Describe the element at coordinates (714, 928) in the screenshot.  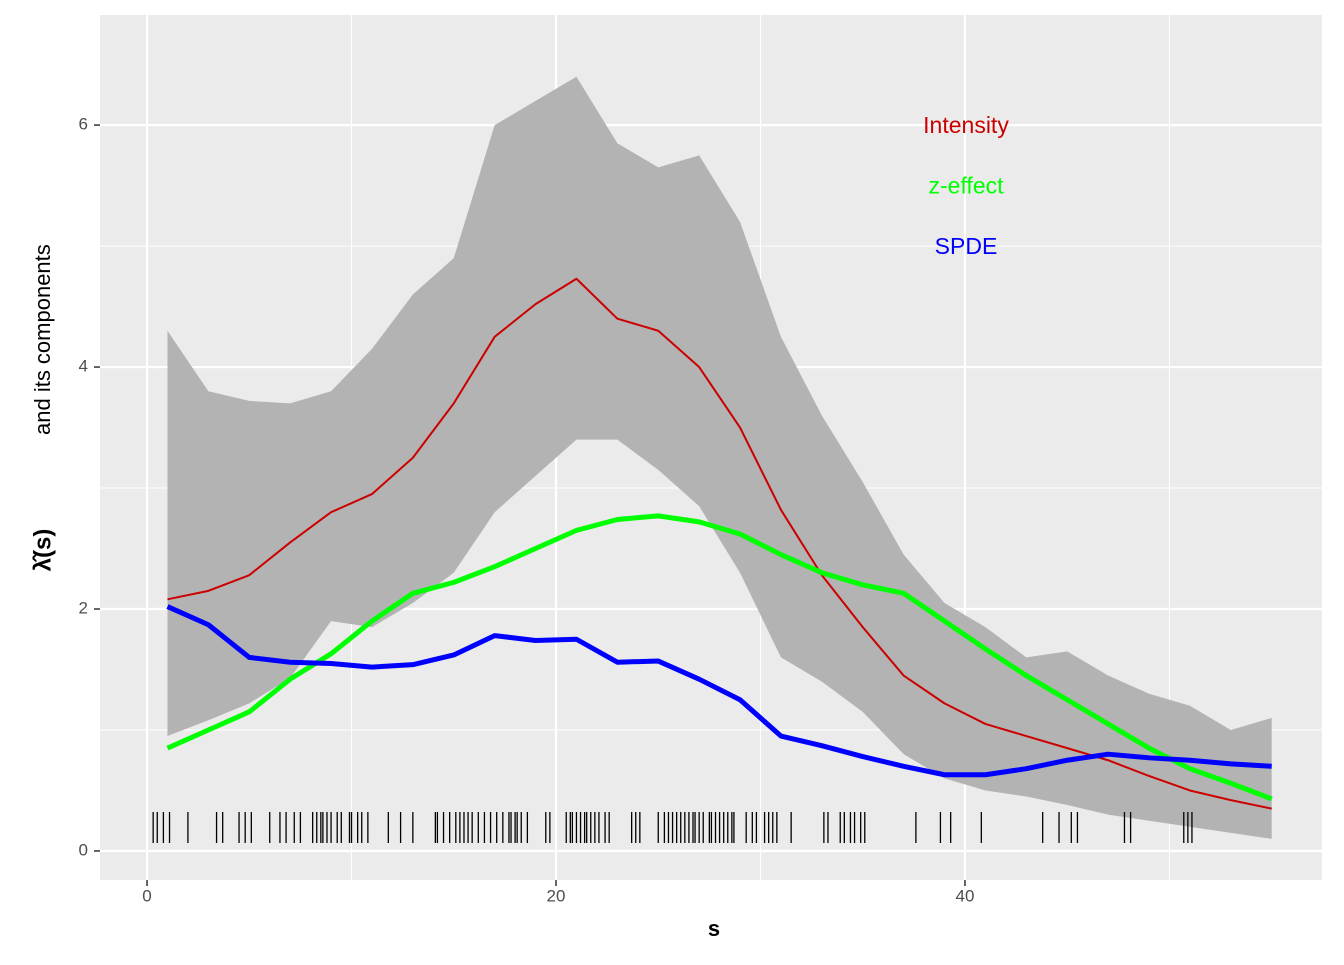
I see `x-axis-title: s` at that location.